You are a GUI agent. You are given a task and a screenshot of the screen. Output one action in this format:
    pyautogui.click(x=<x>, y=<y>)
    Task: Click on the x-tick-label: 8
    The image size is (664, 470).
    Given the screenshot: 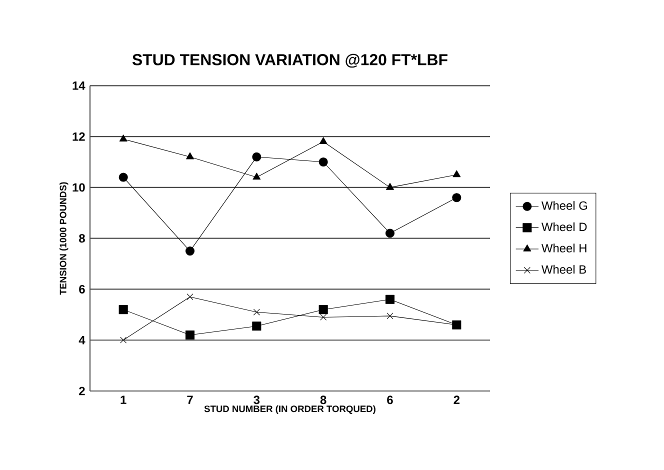 What is the action you would take?
    pyautogui.click(x=323, y=400)
    